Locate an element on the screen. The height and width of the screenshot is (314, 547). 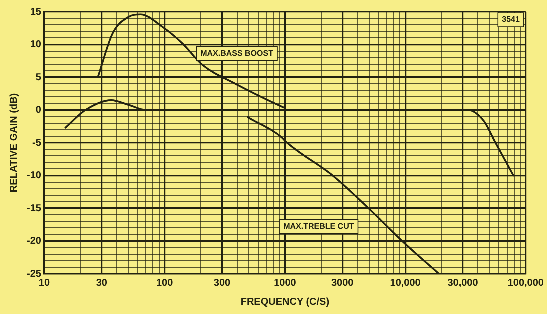
x-tick-label: 100 is located at coordinates (165, 283).